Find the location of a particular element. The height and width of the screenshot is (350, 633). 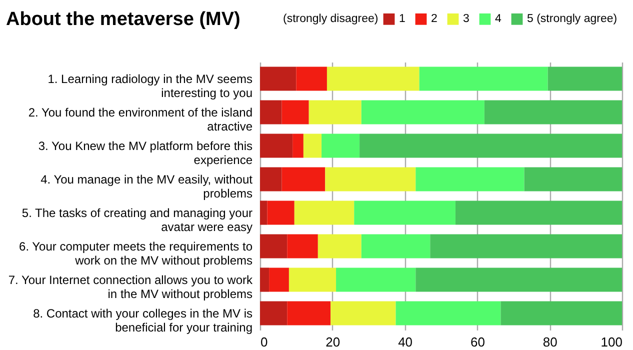

y-tick-label: 3. You Knew the MV platform before this experience is located at coordinates (145, 152).